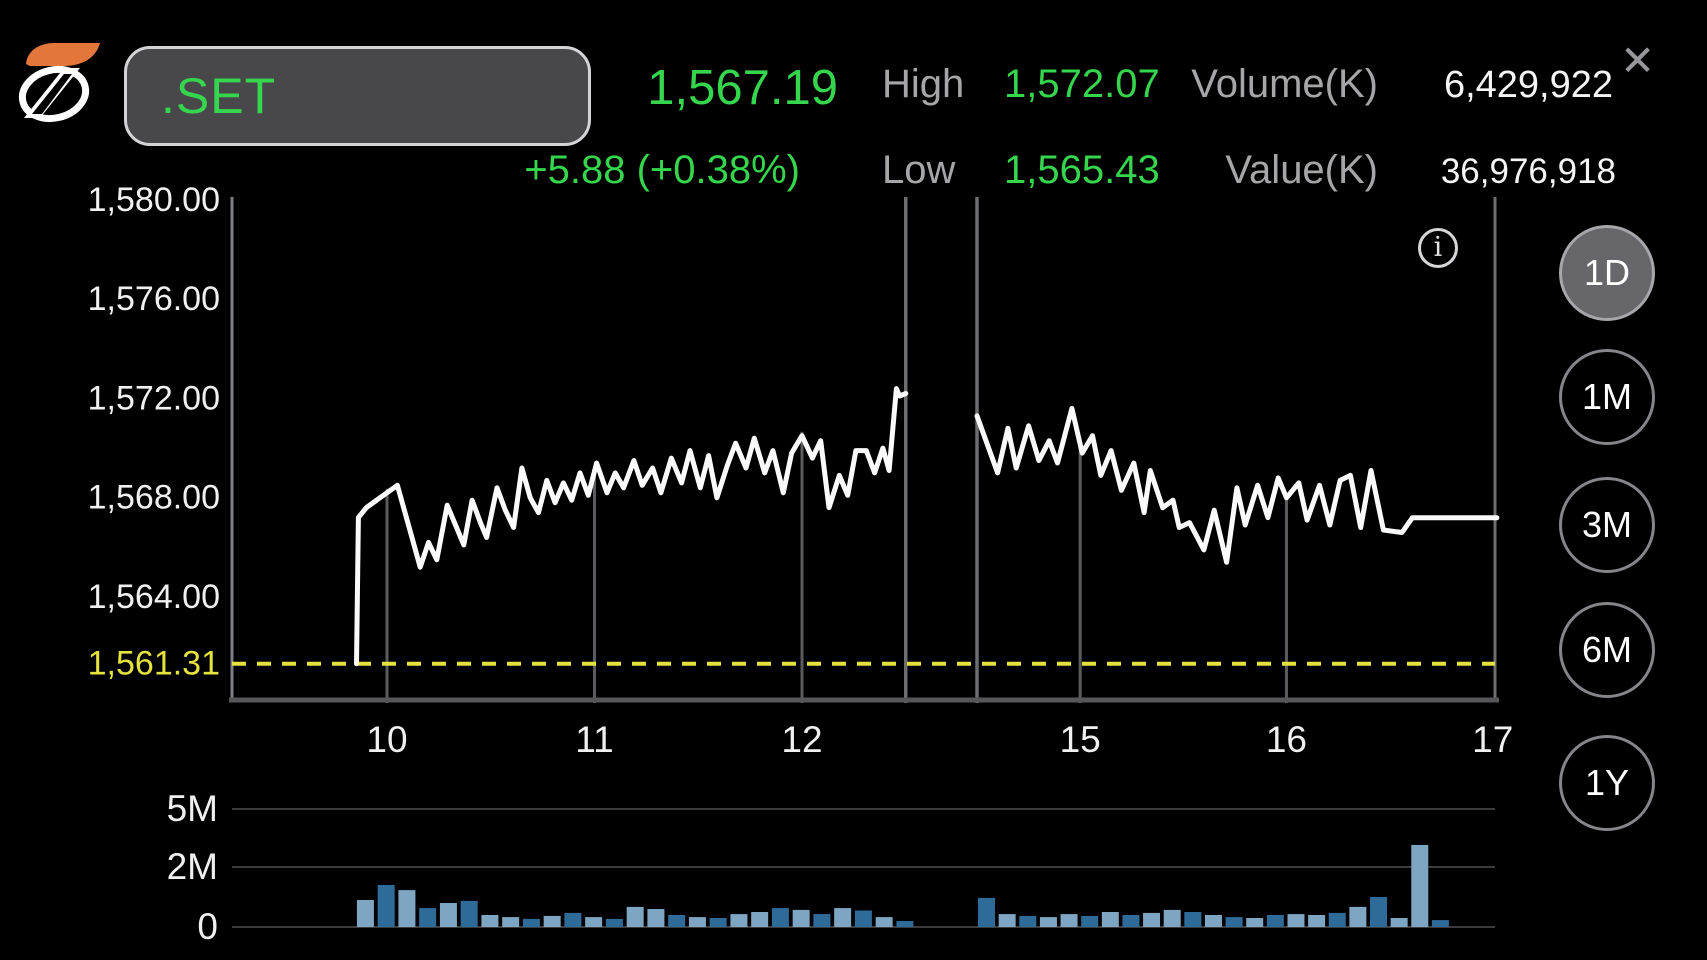 The image size is (1707, 960). Describe the element at coordinates (902, 885) in the screenshot. I see `volume-bars` at that location.